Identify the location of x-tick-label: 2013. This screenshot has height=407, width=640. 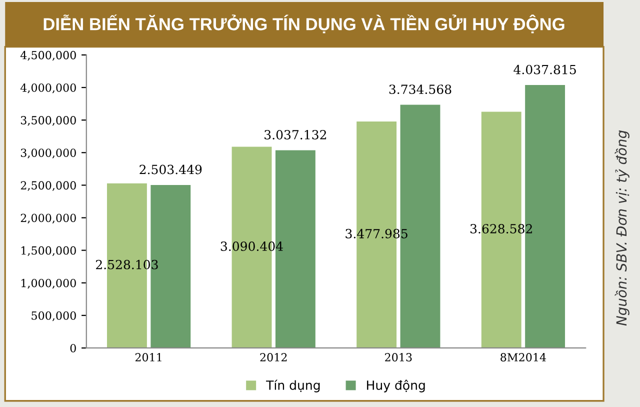
(398, 357).